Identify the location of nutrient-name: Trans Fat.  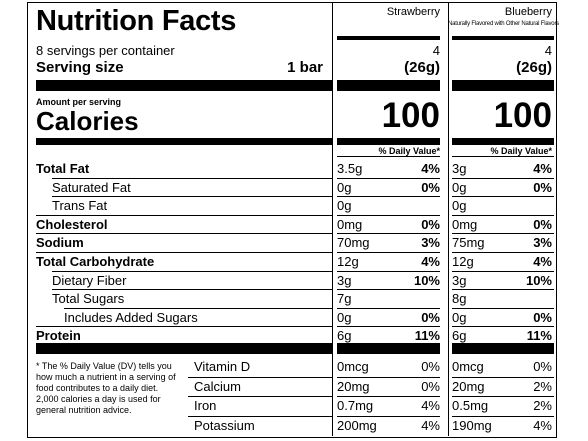
(80, 206).